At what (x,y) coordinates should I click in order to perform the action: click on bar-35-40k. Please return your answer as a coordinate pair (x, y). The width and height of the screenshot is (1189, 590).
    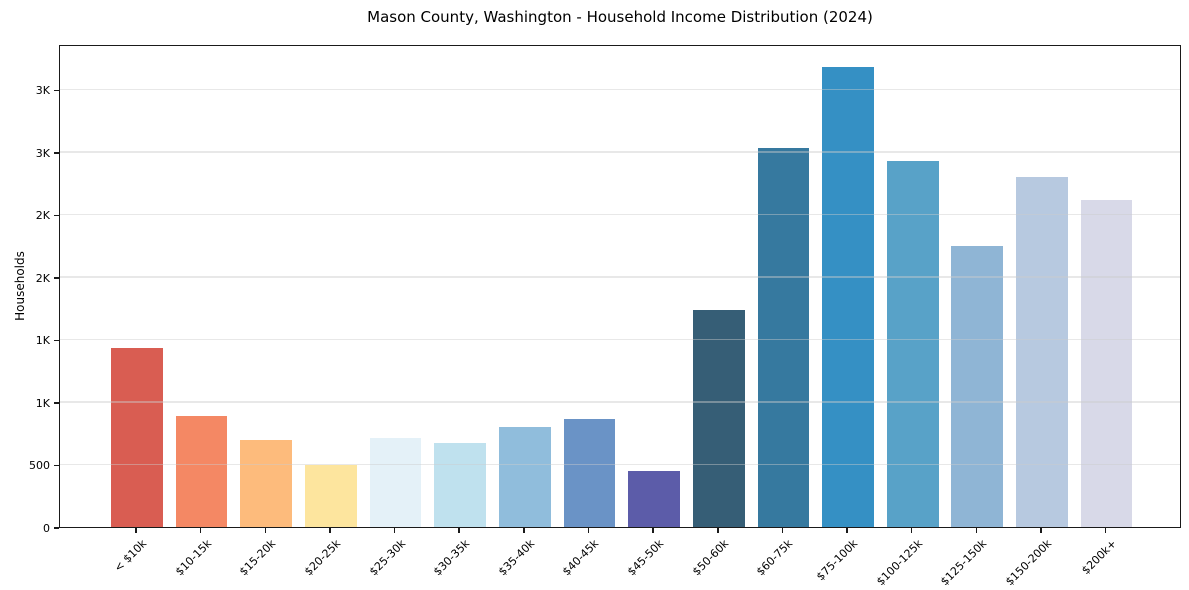
    Looking at the image, I should click on (524, 477).